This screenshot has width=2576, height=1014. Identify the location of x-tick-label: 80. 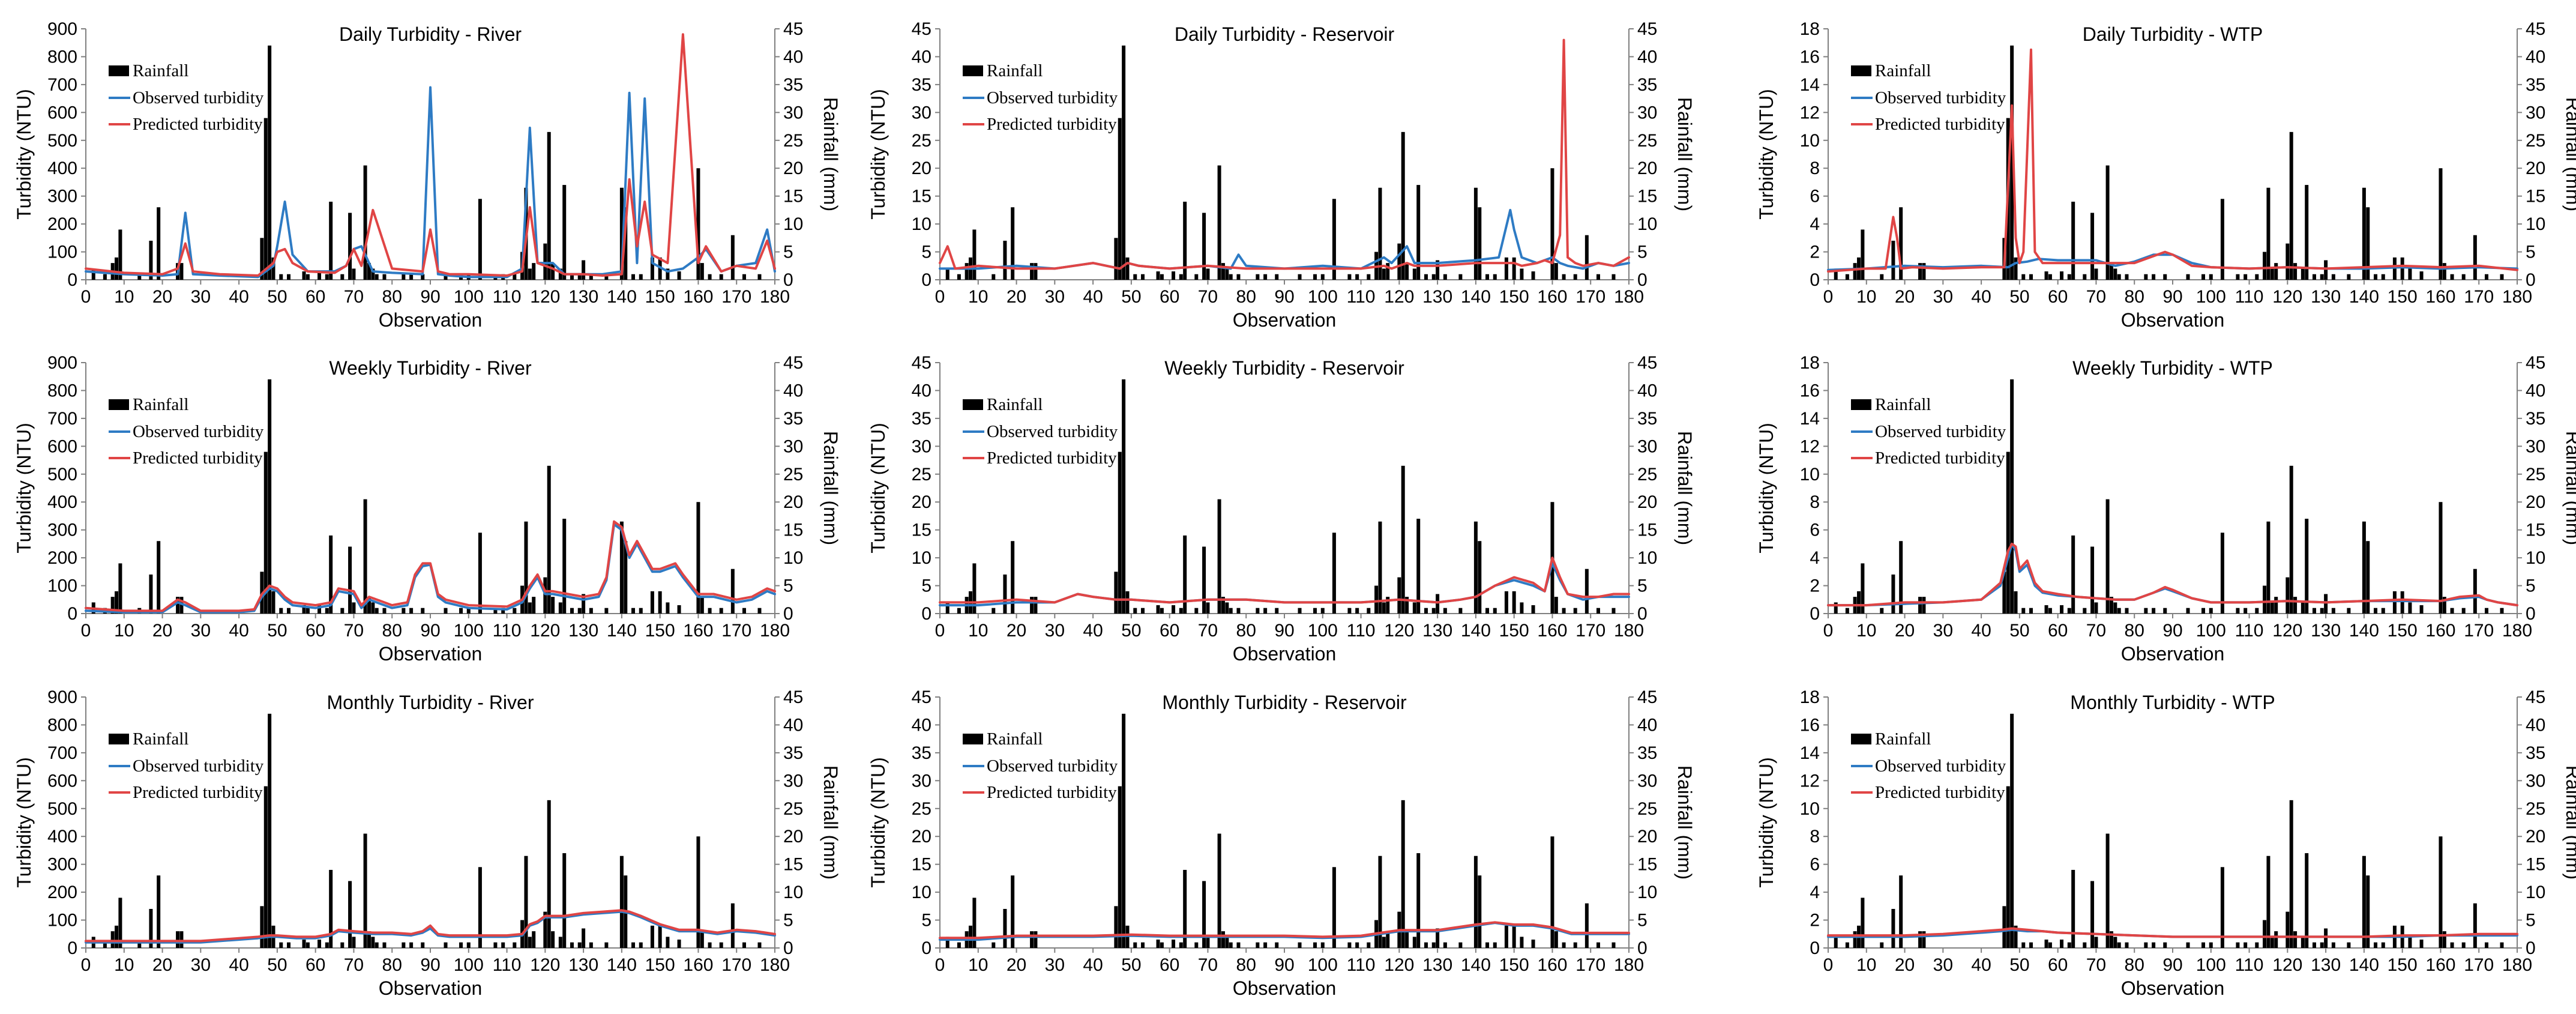
(392, 631).